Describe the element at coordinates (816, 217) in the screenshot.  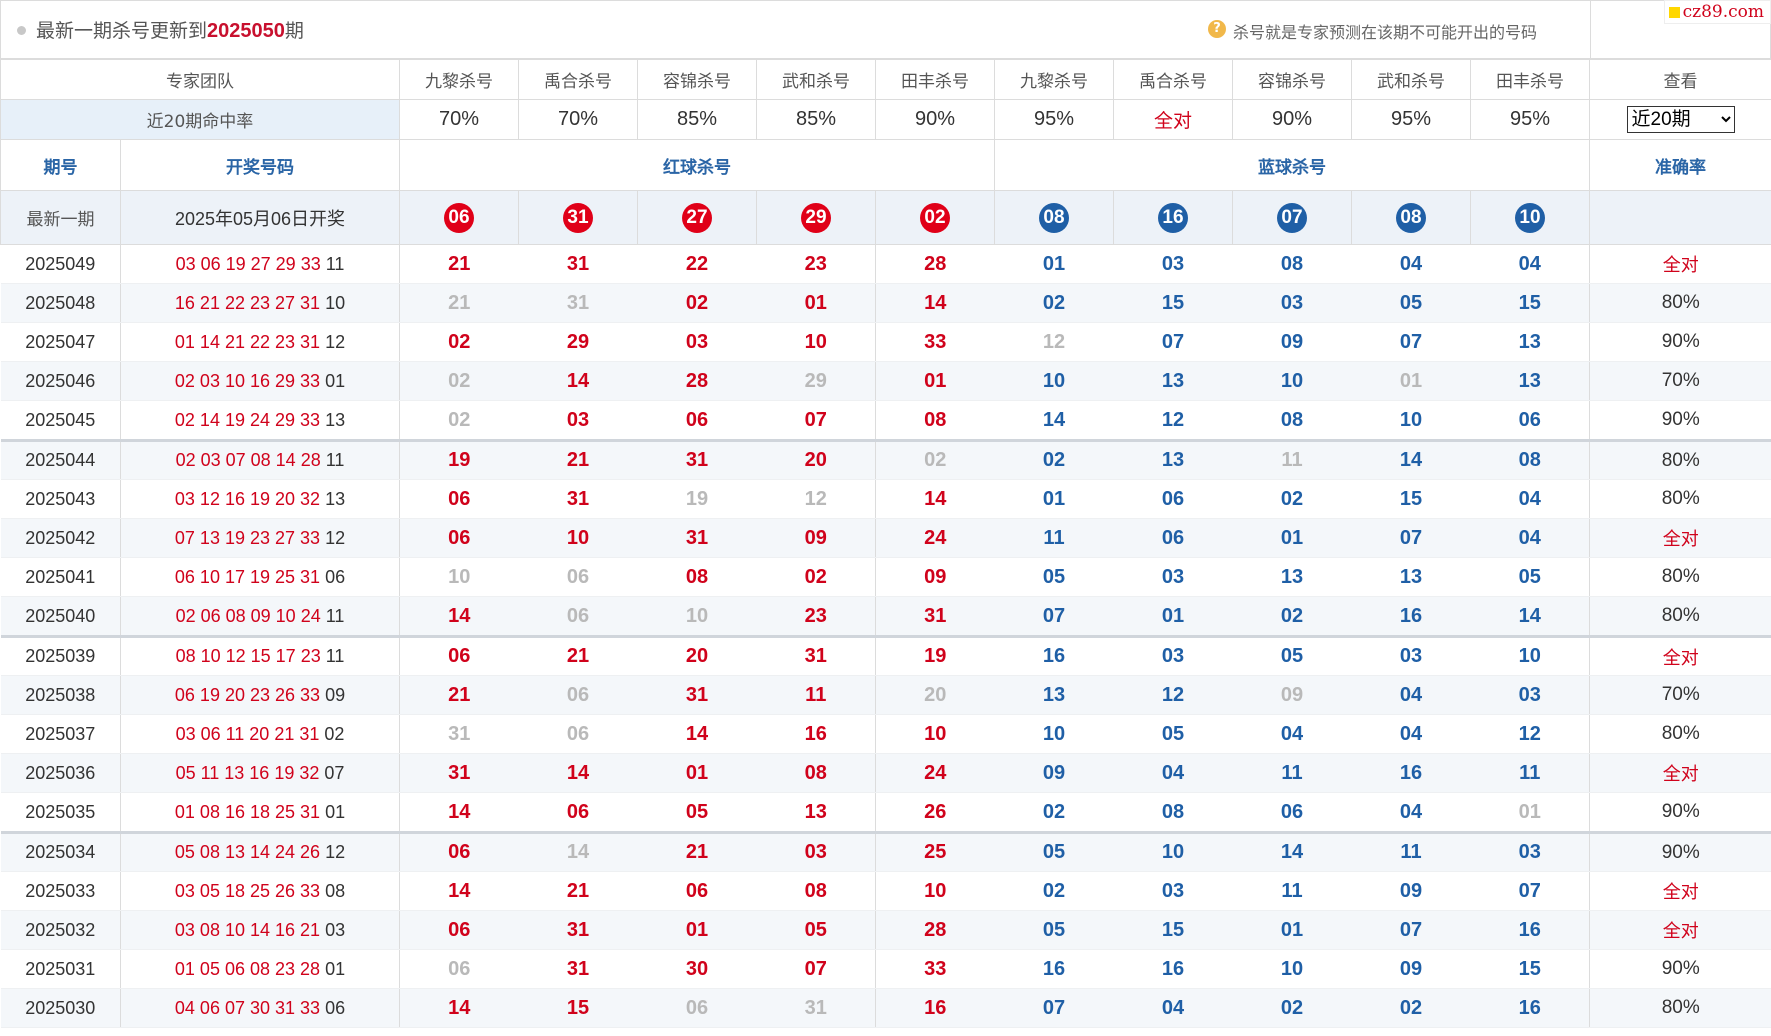
I see `red-ball: 29` at that location.